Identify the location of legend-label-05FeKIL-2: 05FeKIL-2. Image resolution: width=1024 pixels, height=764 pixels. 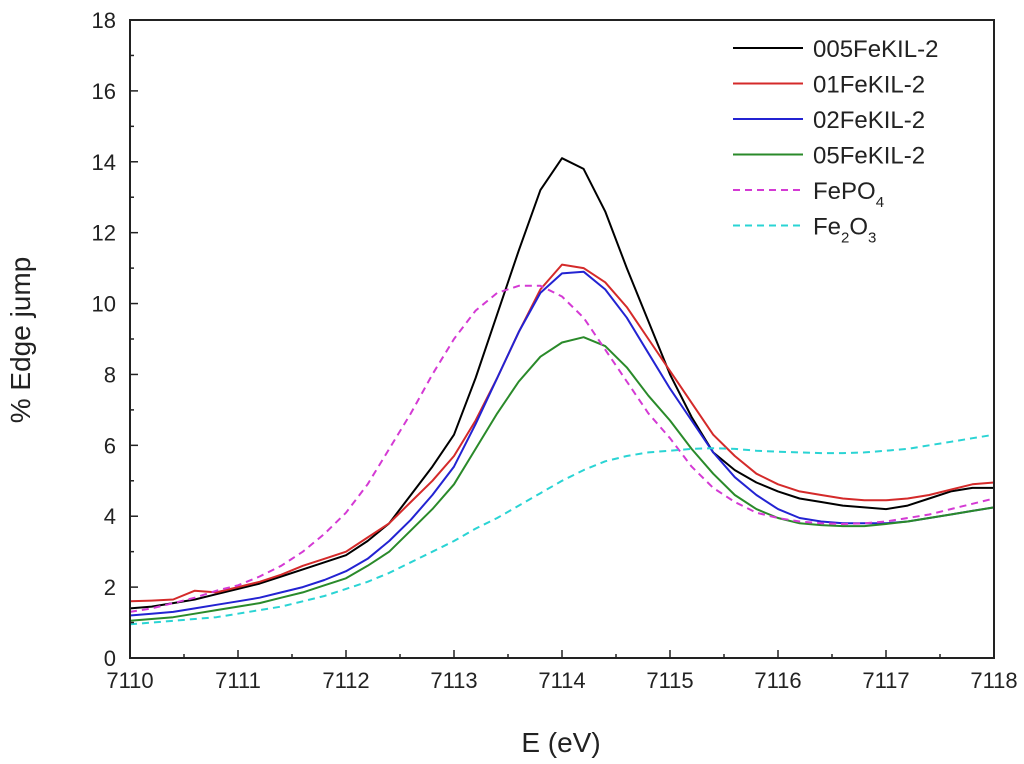
(869, 156).